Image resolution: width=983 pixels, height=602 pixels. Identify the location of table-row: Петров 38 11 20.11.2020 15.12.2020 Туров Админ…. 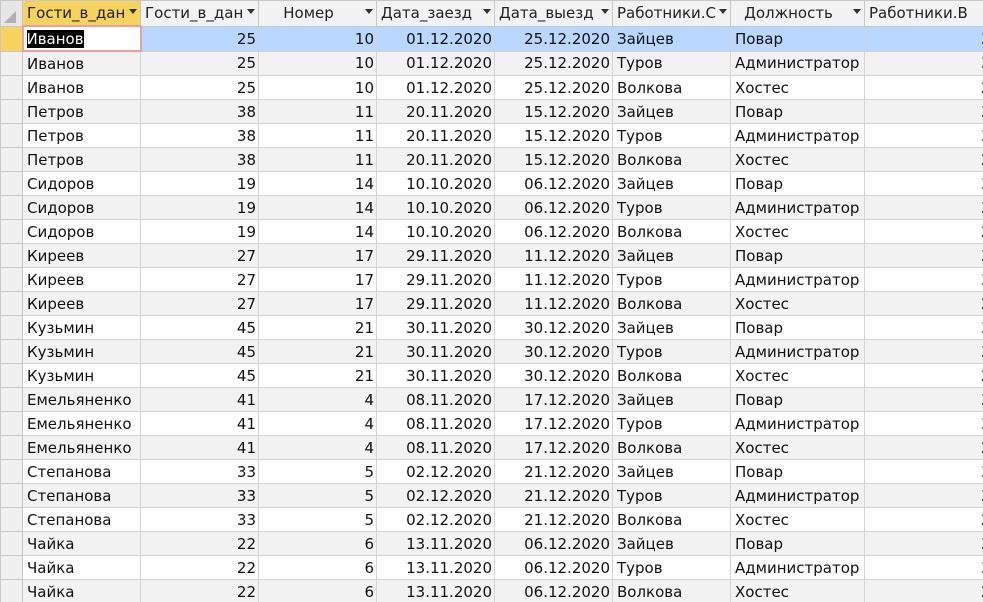
(491, 135).